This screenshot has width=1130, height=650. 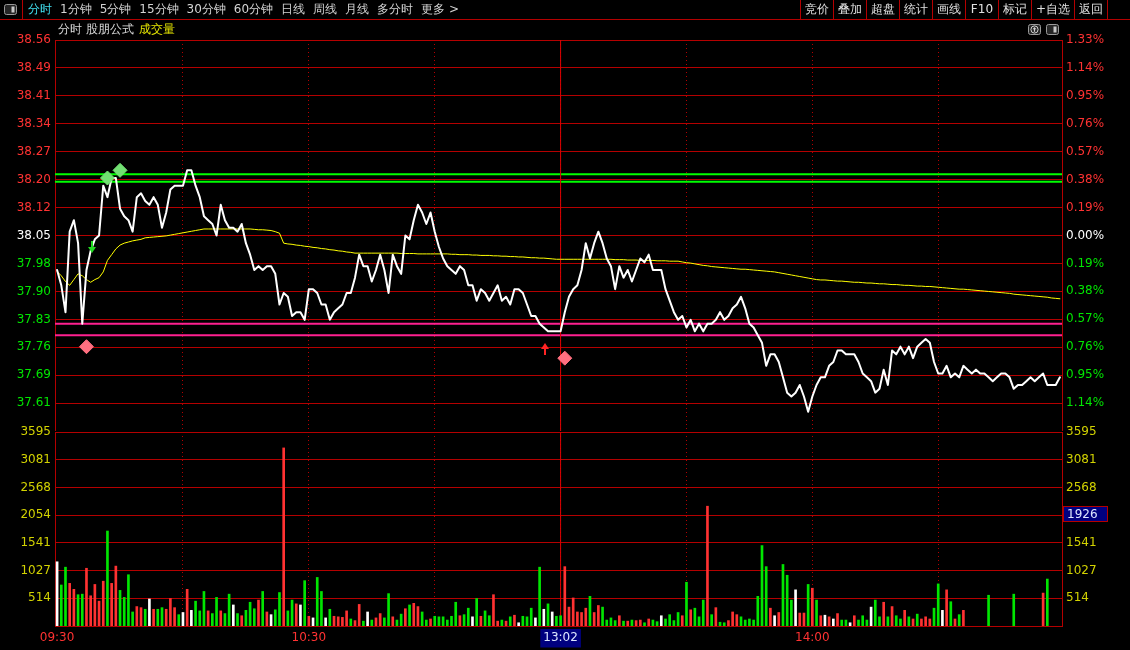 What do you see at coordinates (159, 9) in the screenshot?
I see `text: 15分钟` at bounding box center [159, 9].